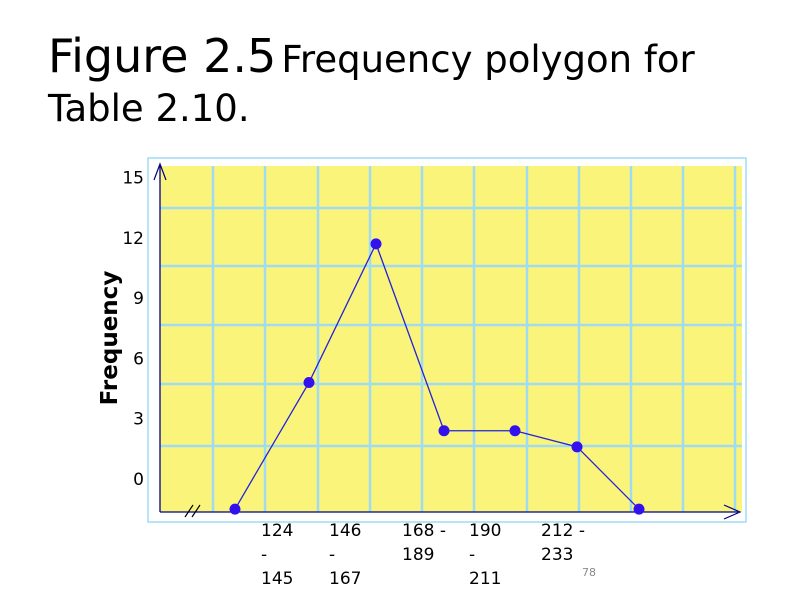  Describe the element at coordinates (138, 420) in the screenshot. I see `y-tick-label: 3` at that location.